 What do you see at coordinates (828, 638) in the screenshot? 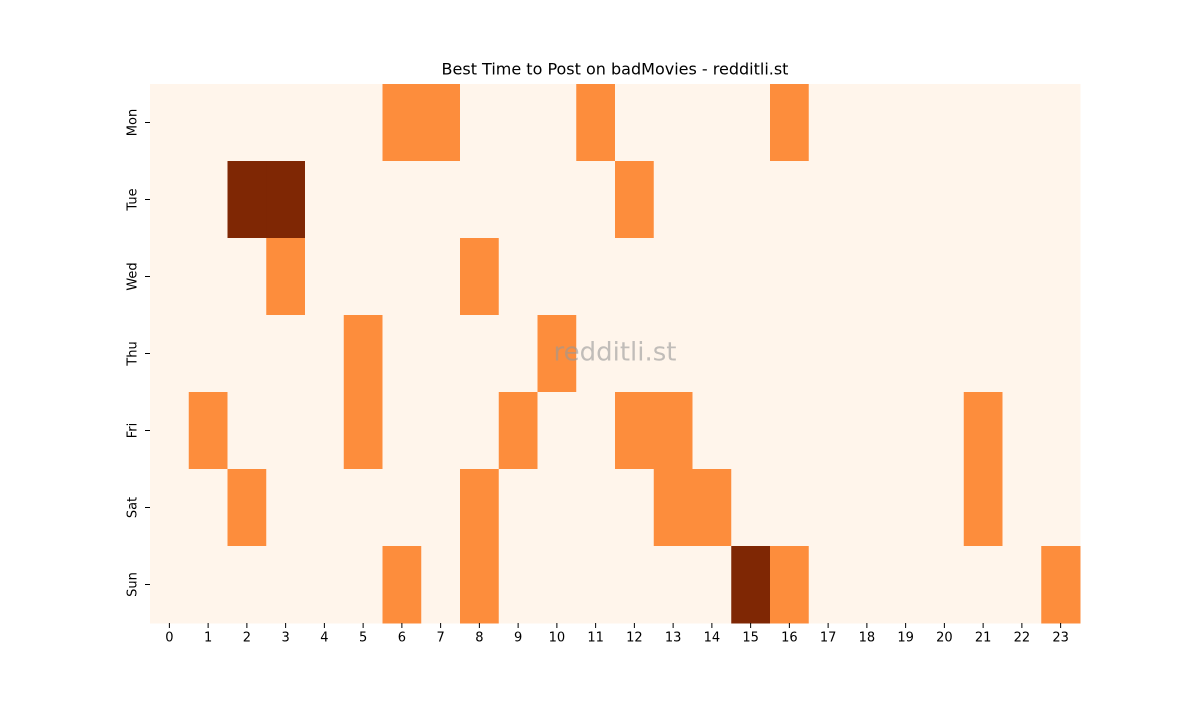
I see `x-tick-label: 17` at bounding box center [828, 638].